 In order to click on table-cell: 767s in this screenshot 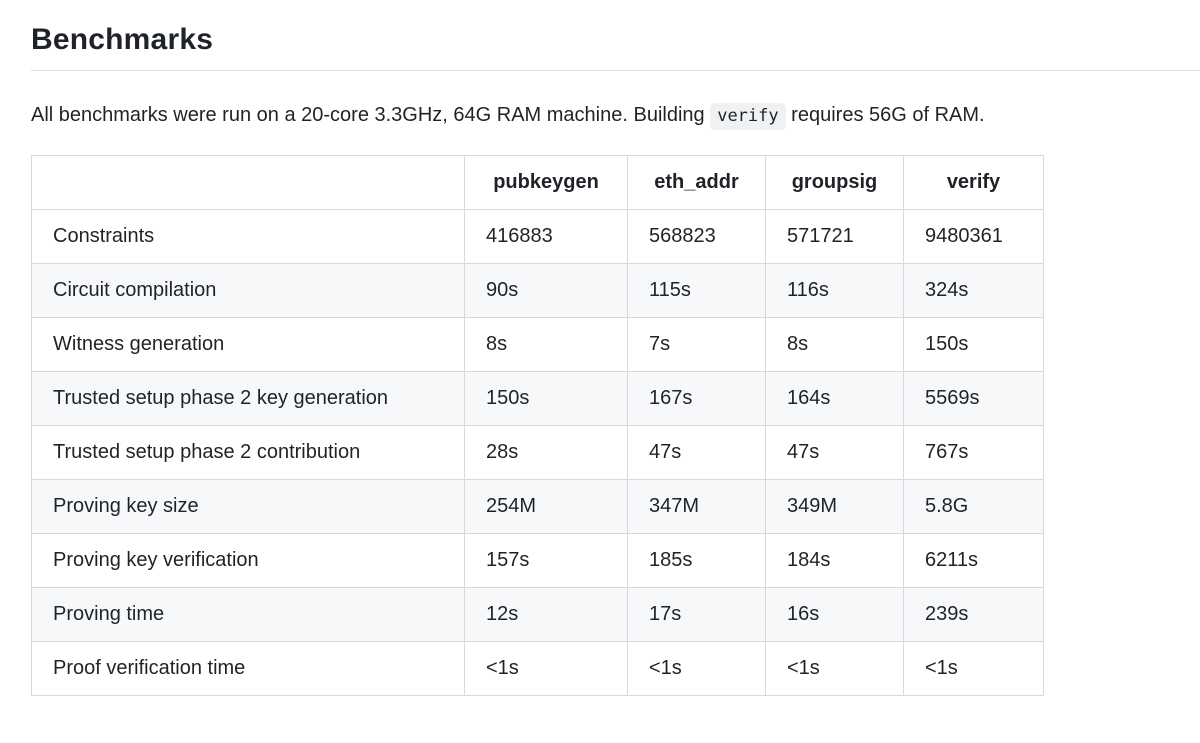, I will do `click(973, 452)`.